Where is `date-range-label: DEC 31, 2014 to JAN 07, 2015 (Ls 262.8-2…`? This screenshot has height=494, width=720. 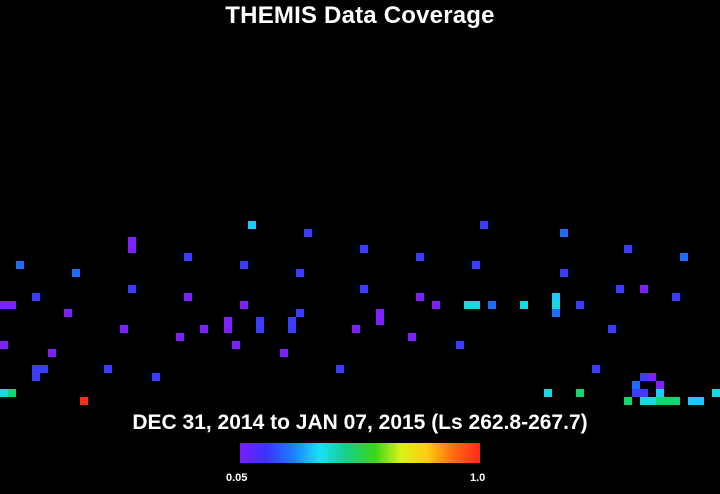 date-range-label: DEC 31, 2014 to JAN 07, 2015 (Ls 262.8-2… is located at coordinates (360, 422).